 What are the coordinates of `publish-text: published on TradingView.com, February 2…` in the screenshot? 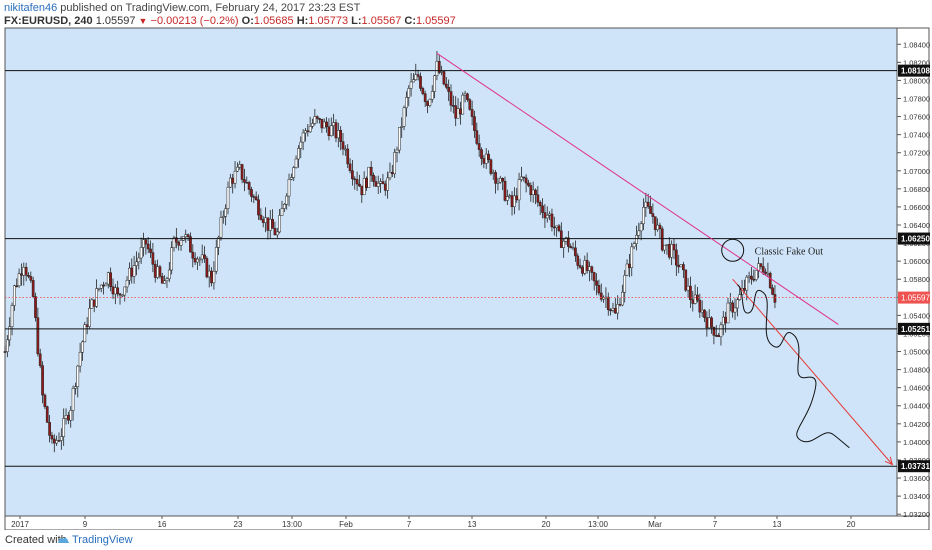 It's located at (210, 8).